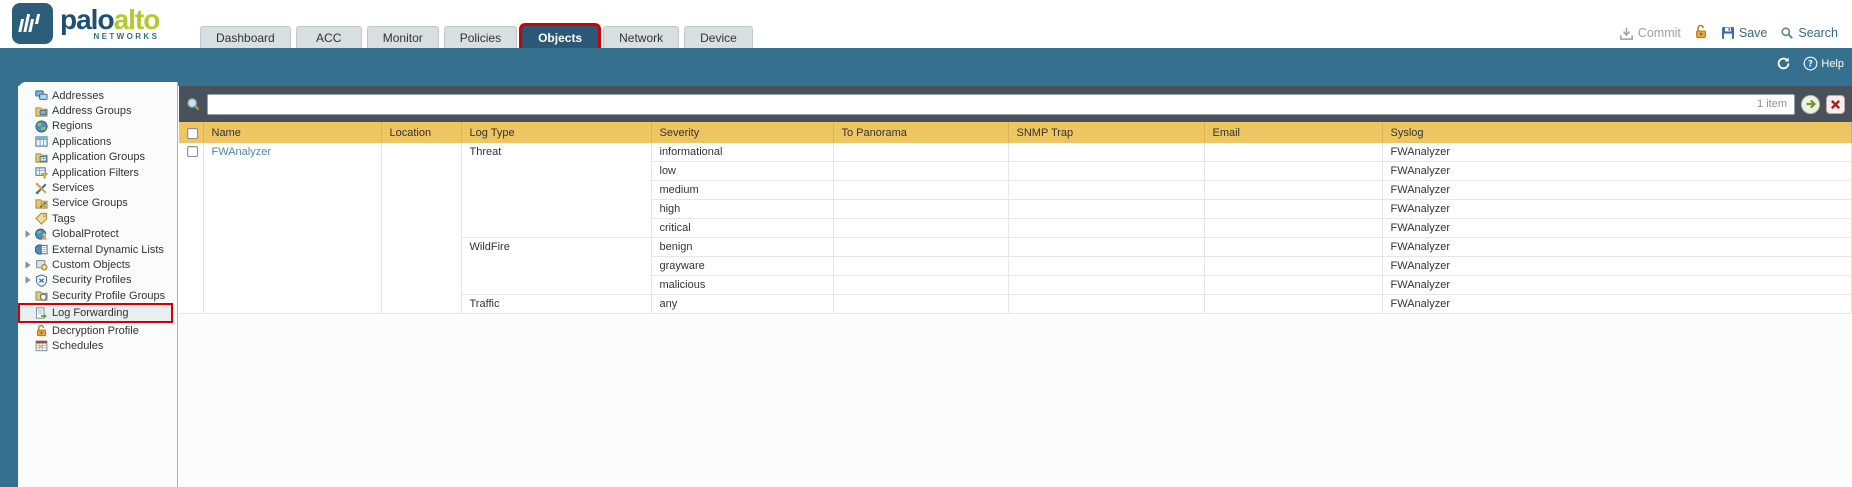 The image size is (1852, 487). Describe the element at coordinates (97, 95) in the screenshot. I see `sidebar-item-addresses: Addresses` at that location.